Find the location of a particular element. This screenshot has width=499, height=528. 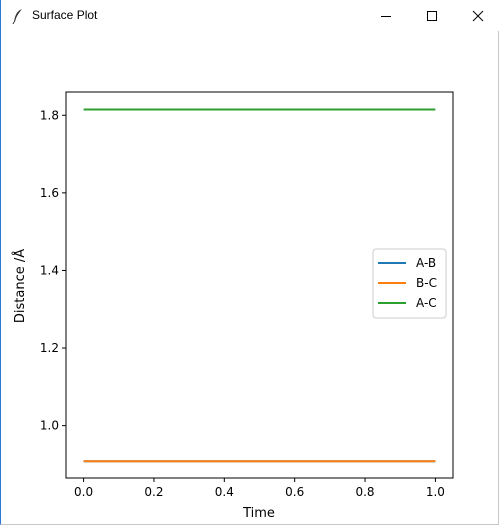

window-title: Surface Plot is located at coordinates (65, 15).